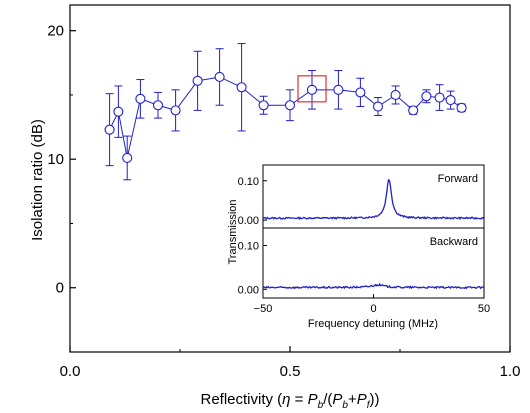  I want to click on inset-x-tick-label: −50, so click(263, 309).